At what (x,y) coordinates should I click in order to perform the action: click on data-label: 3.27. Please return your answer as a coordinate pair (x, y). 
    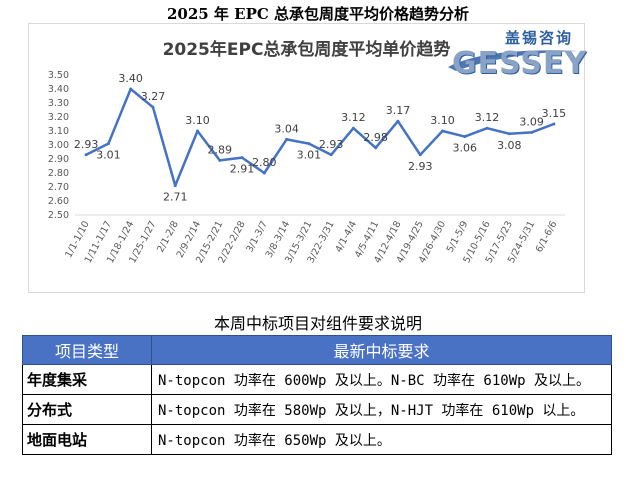
    Looking at the image, I should click on (153, 96).